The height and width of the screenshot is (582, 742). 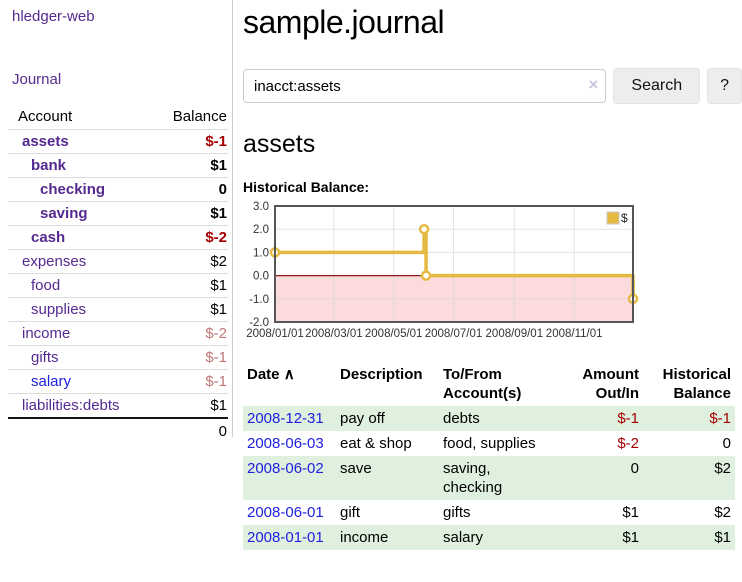 What do you see at coordinates (285, 537) in the screenshot?
I see `transaction-date-link: 2008-01-01` at bounding box center [285, 537].